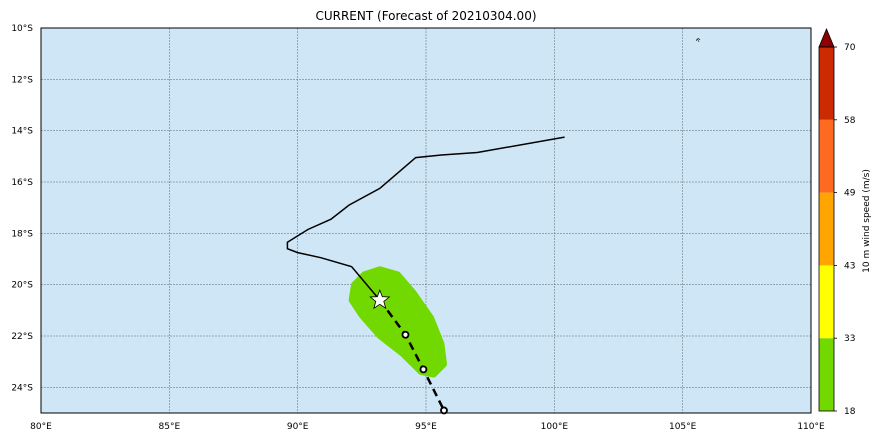  What do you see at coordinates (380, 299) in the screenshot?
I see `current-position-star-icon` at bounding box center [380, 299].